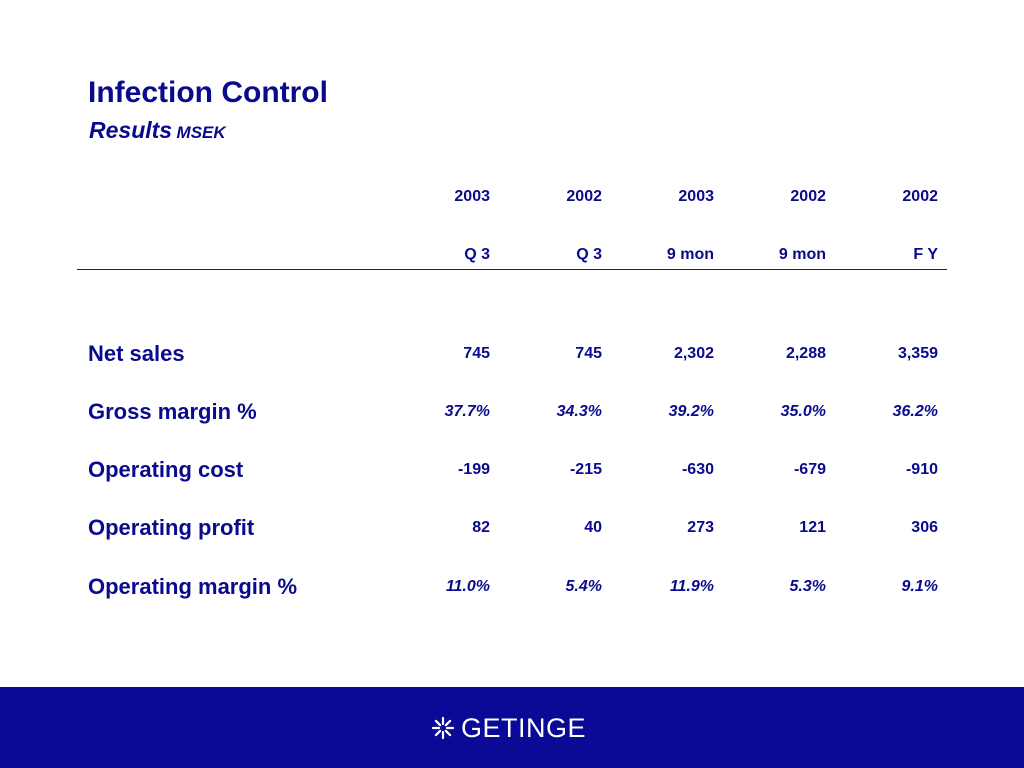  I want to click on table-cell: 2,302, so click(693, 353).